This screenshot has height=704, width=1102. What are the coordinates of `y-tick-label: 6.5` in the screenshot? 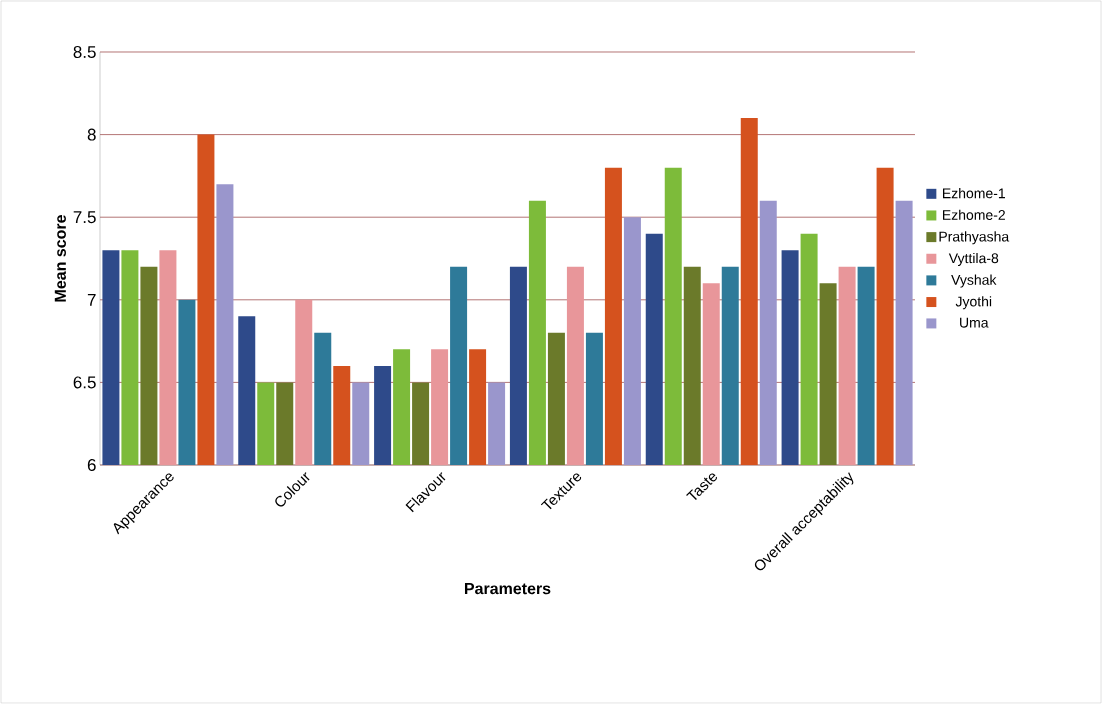 It's located at (84, 382).